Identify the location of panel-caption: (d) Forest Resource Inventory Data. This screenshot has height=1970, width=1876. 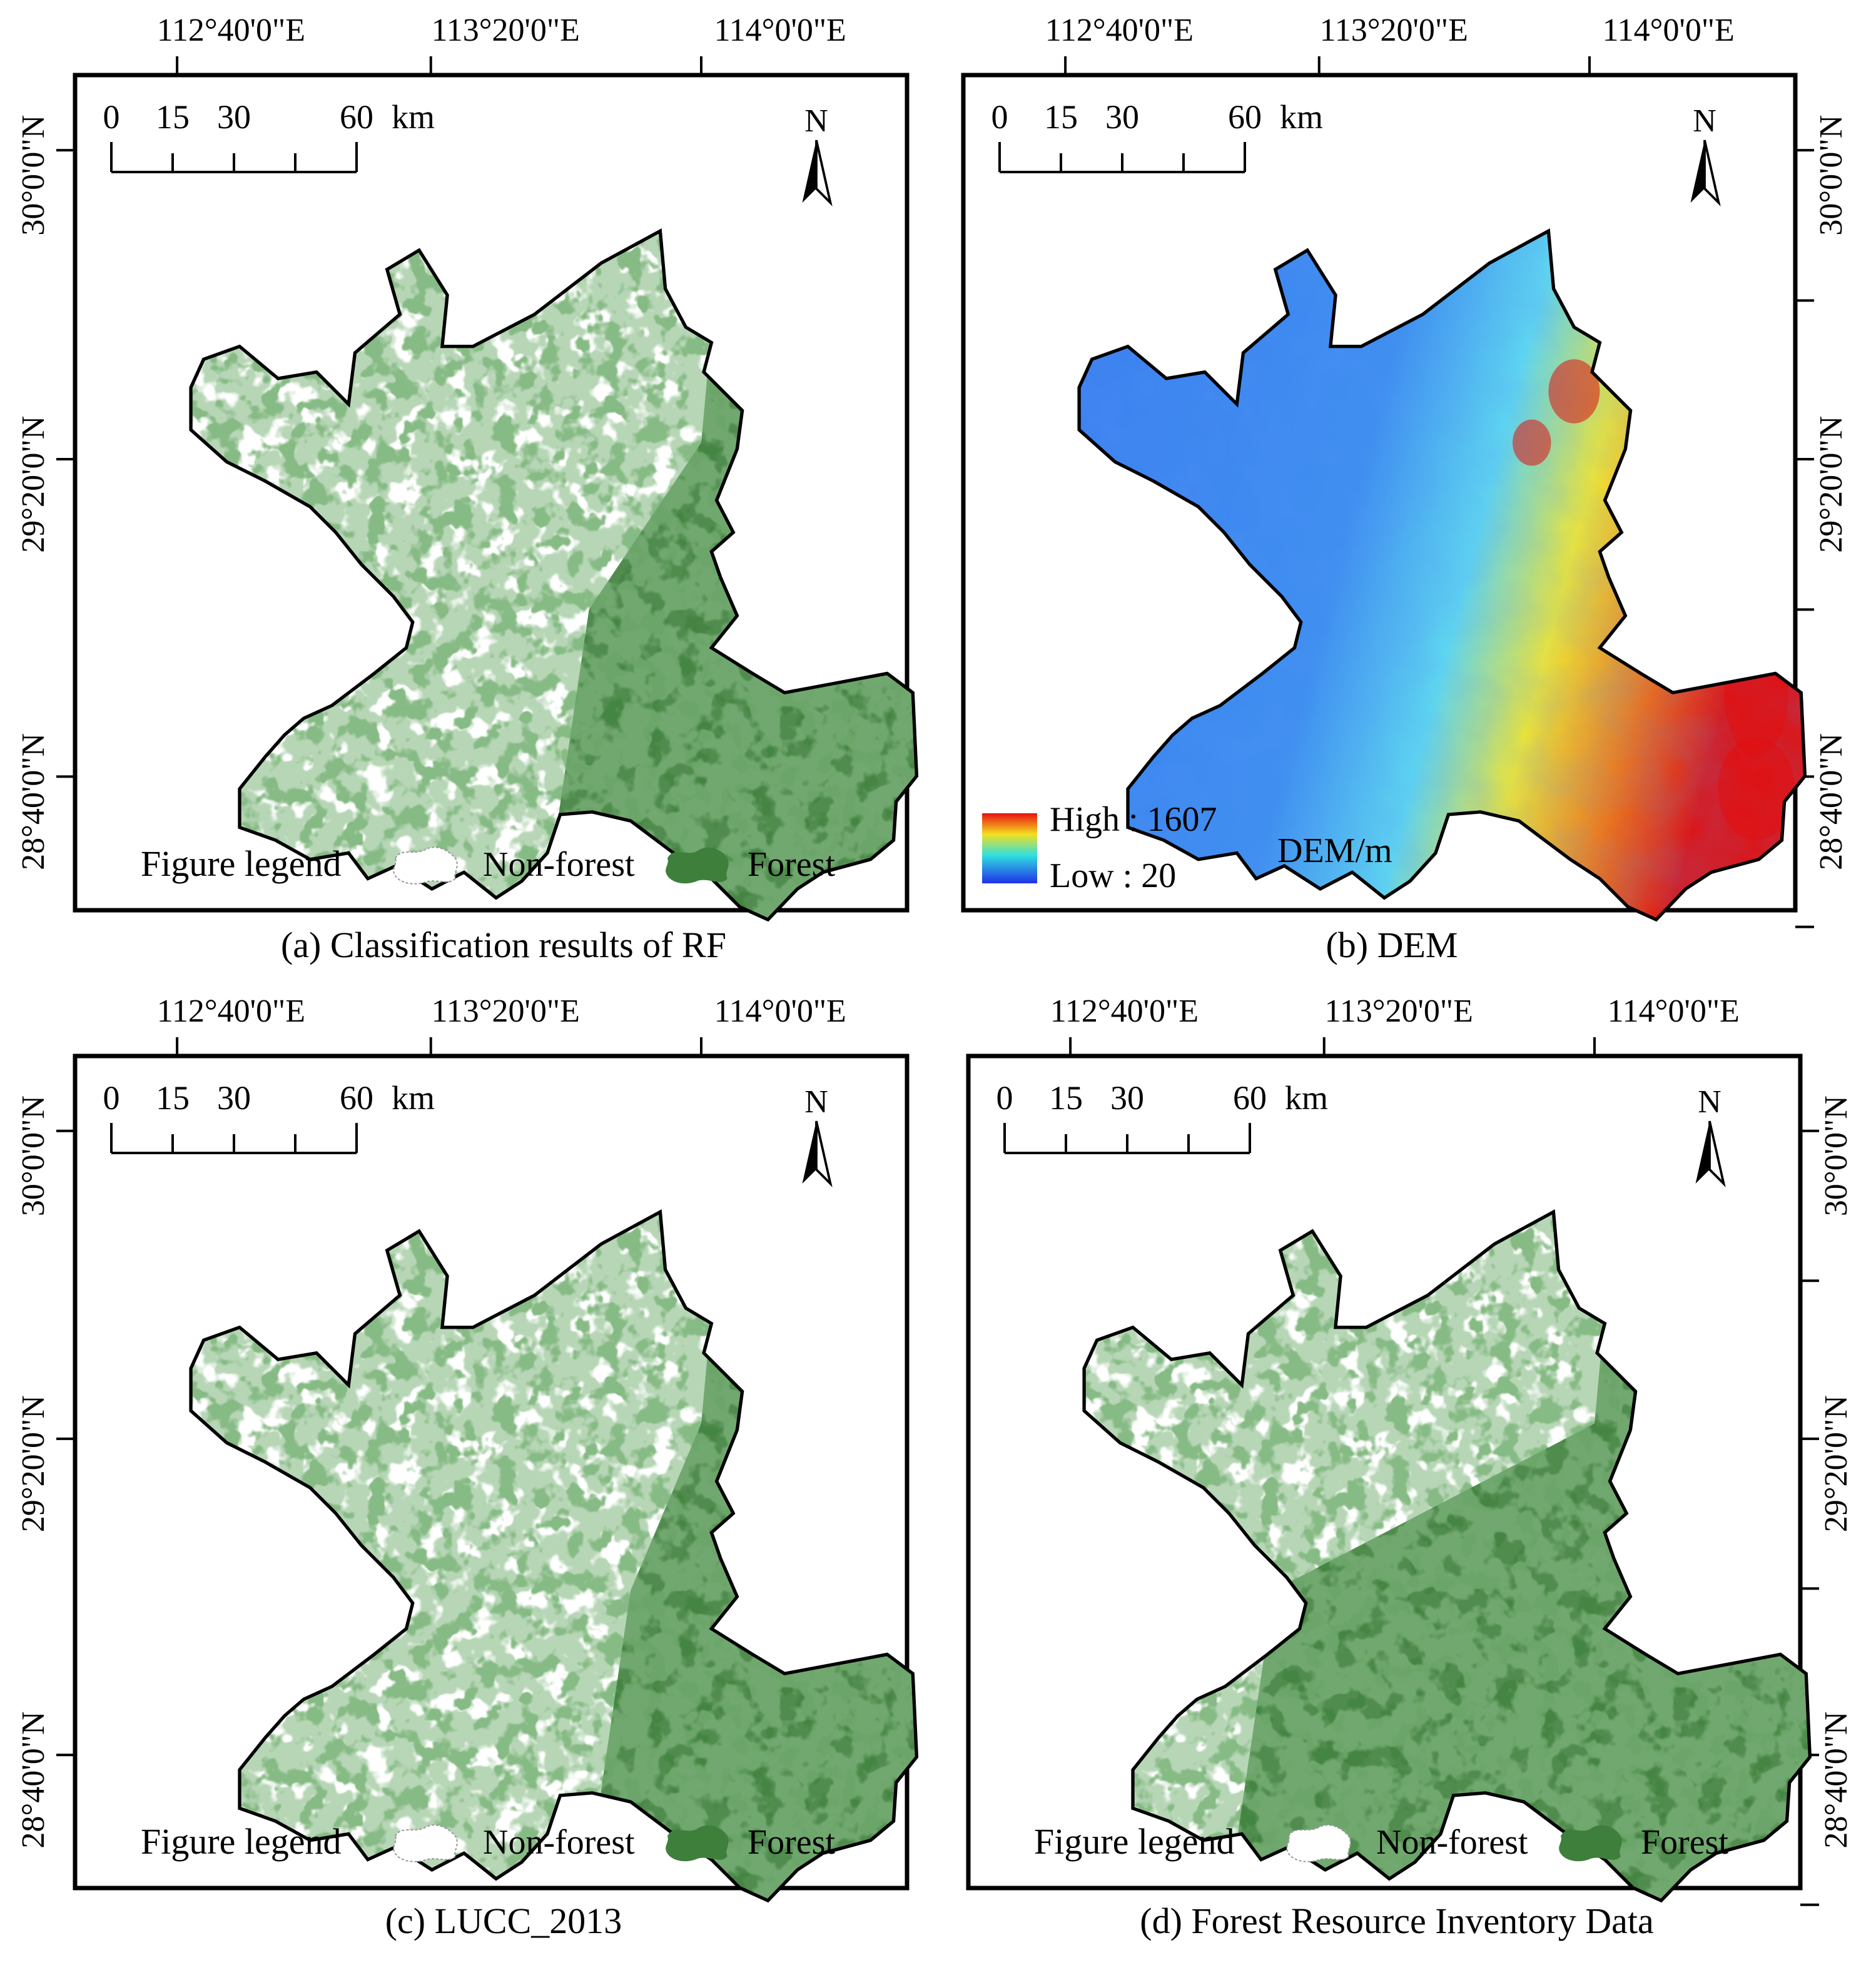
(1396, 1921).